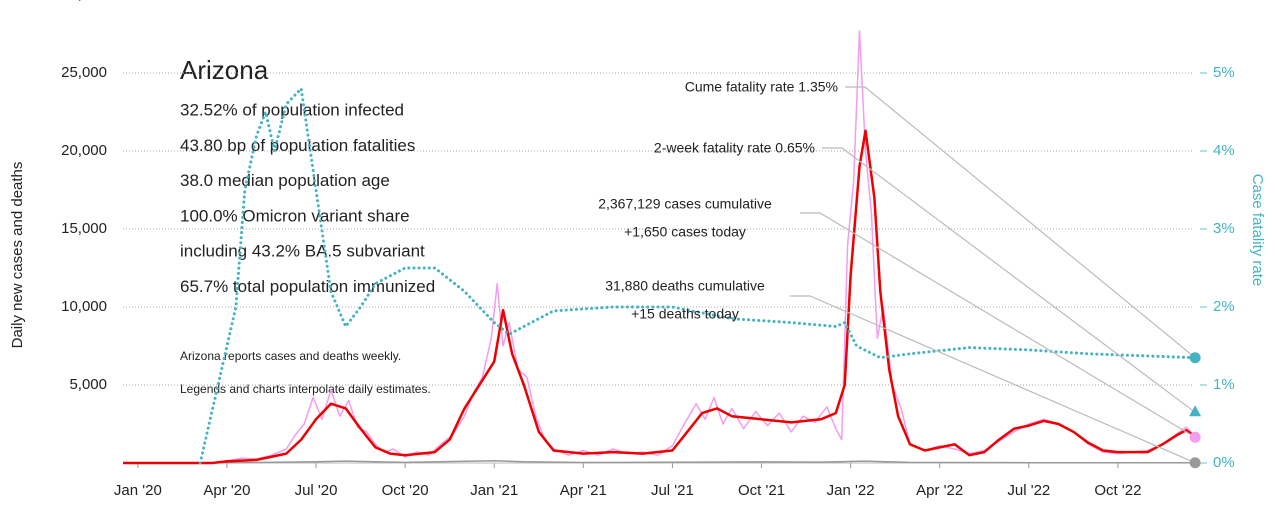 The width and height of the screenshot is (1275, 508). What do you see at coordinates (685, 232) in the screenshot?
I see `annotation: +1,650 cases today` at bounding box center [685, 232].